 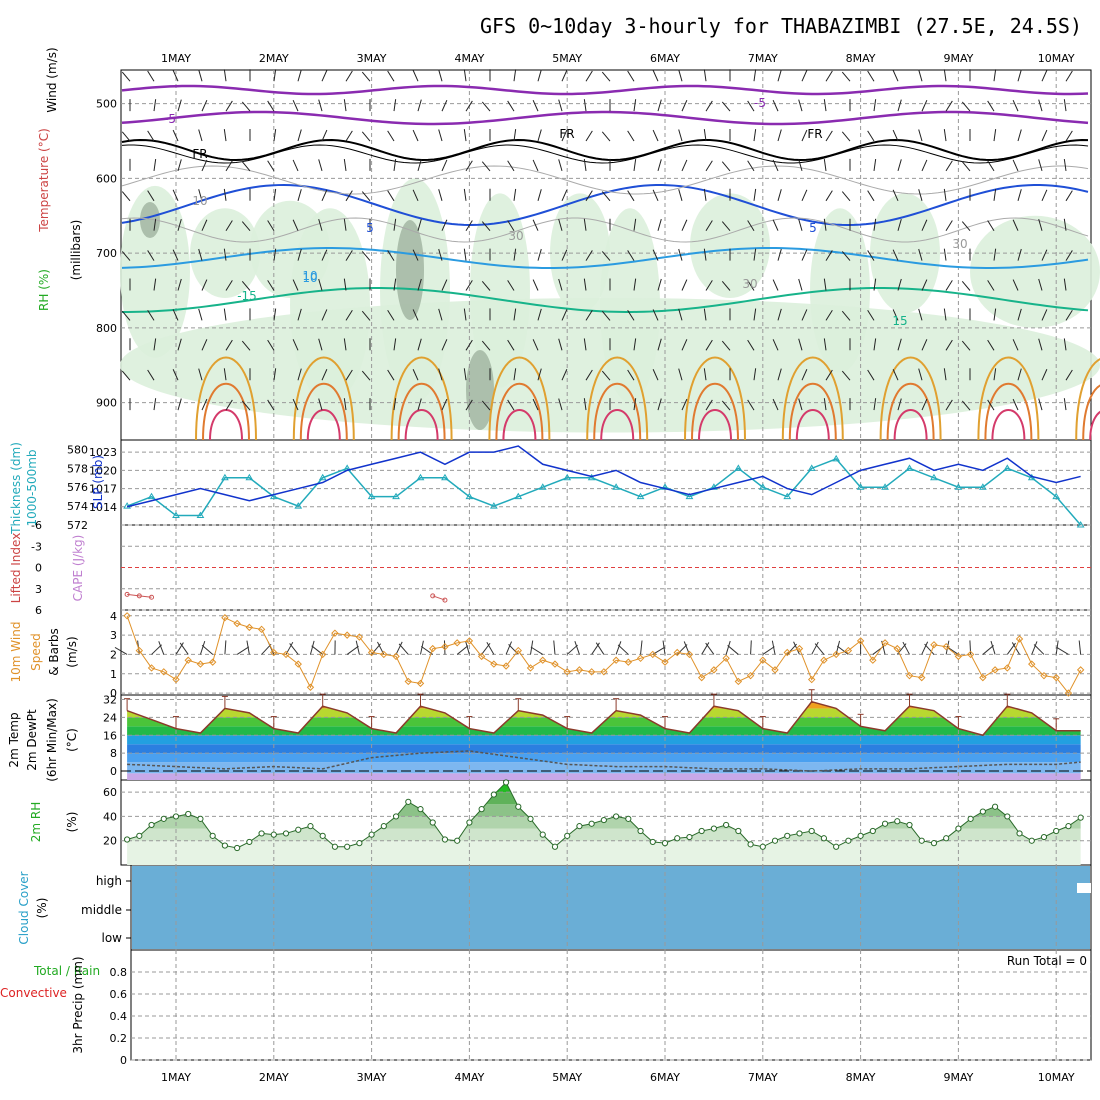 I want to click on thickness-tick-label: 574, so click(x=77, y=506).